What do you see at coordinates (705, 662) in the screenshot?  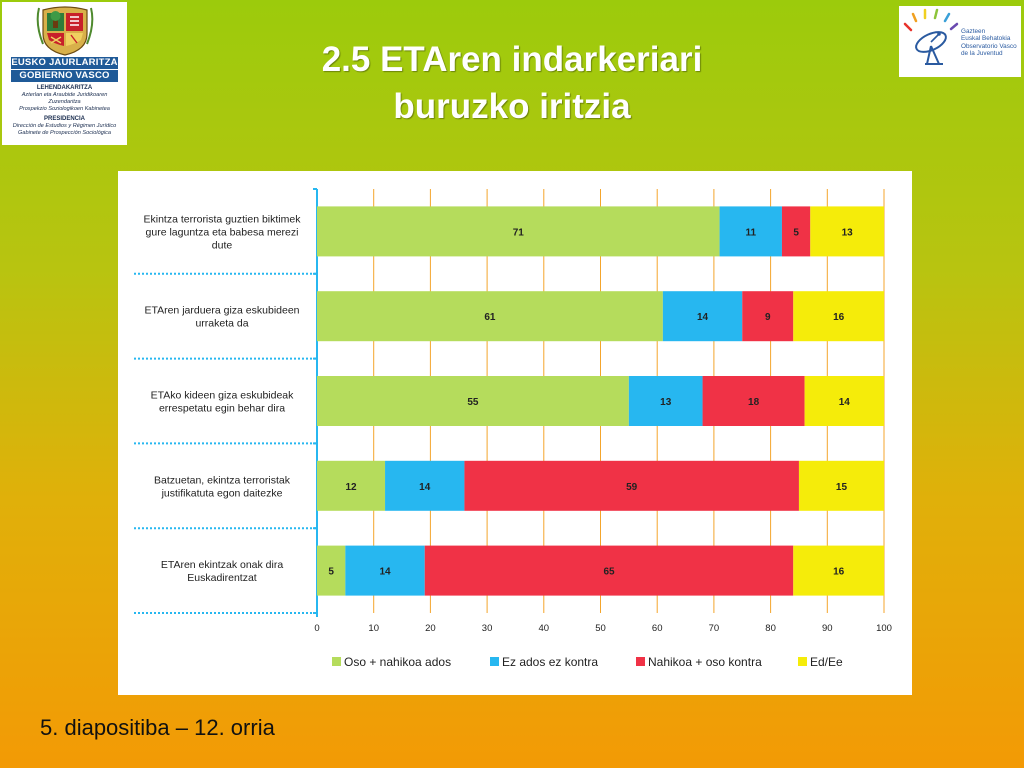 I see `legend-label-2: Nahikoa + oso kontra` at bounding box center [705, 662].